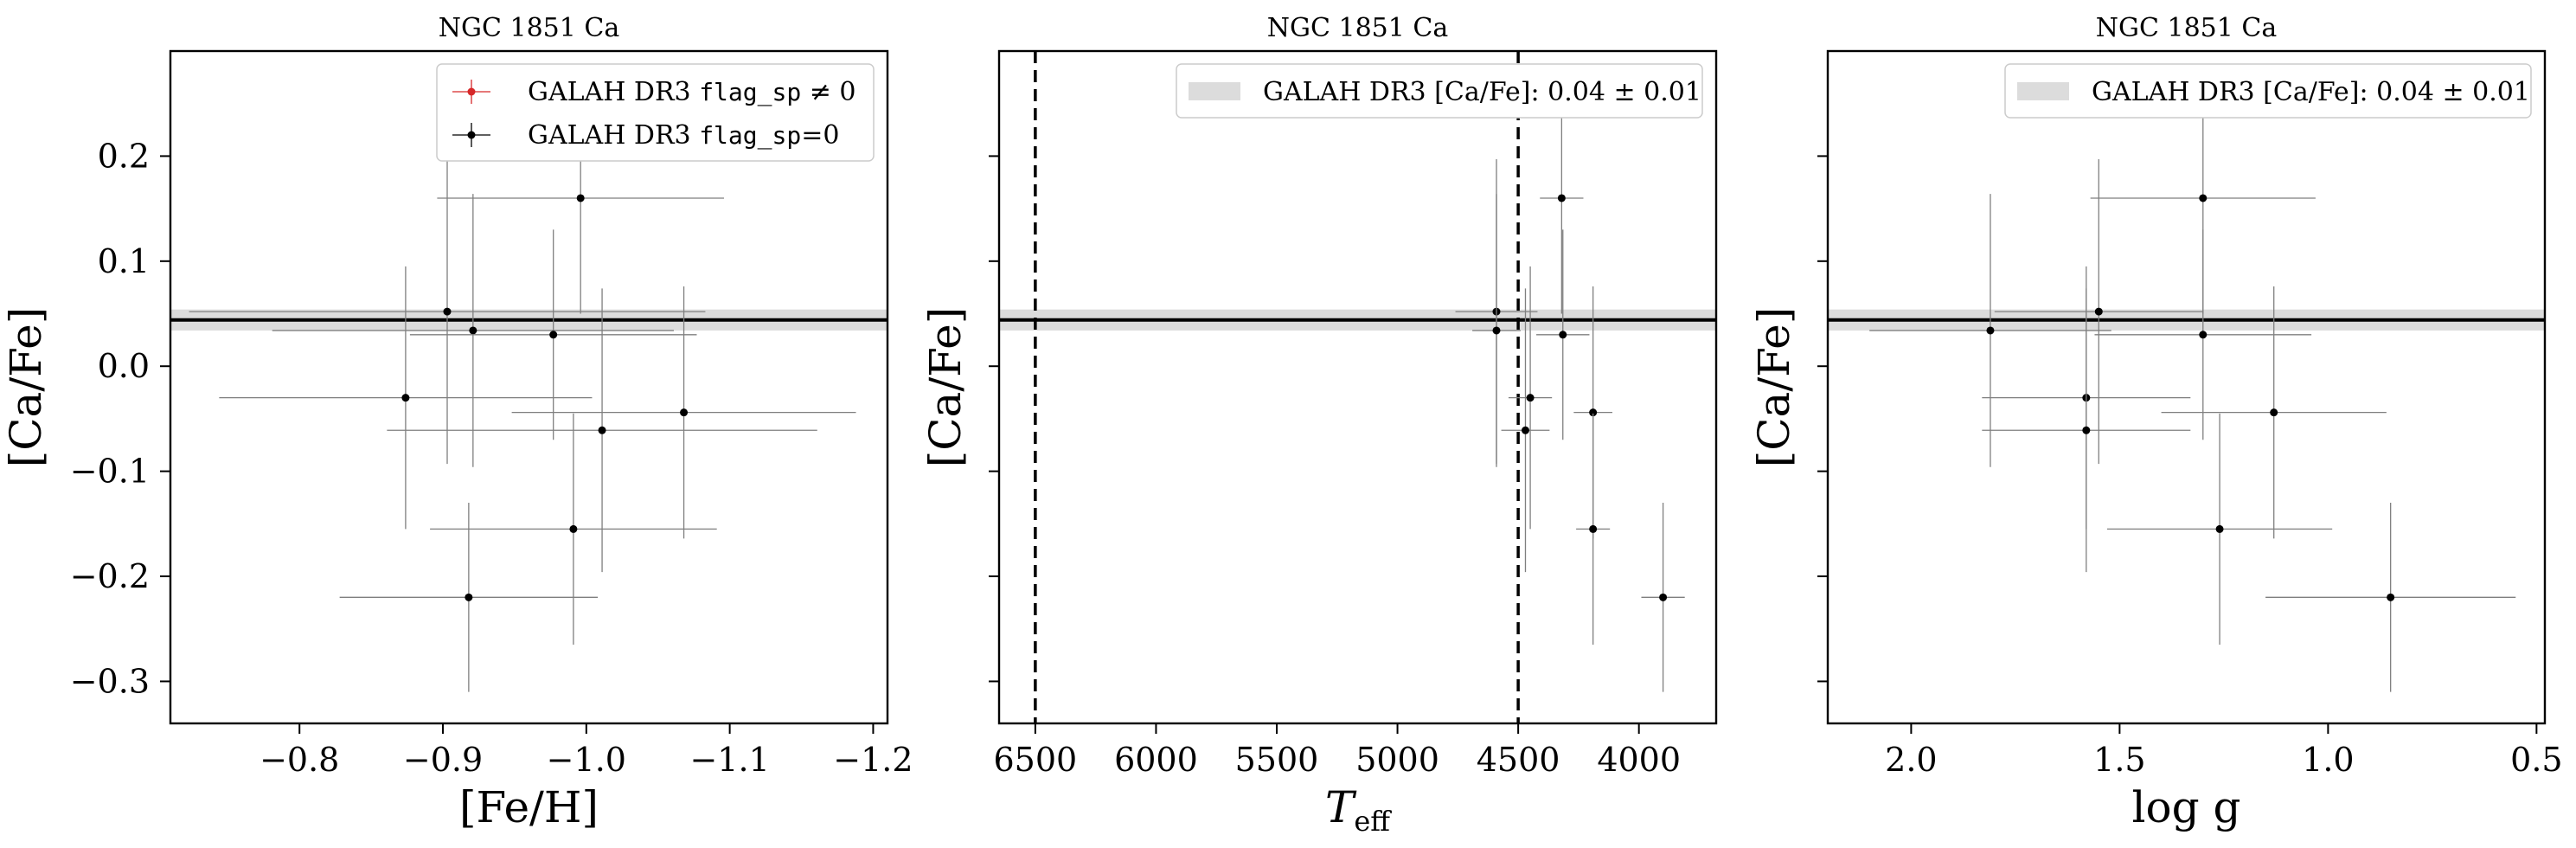 This screenshot has width=2576, height=848. I want to click on y-tick-label: −0.1, so click(110, 472).